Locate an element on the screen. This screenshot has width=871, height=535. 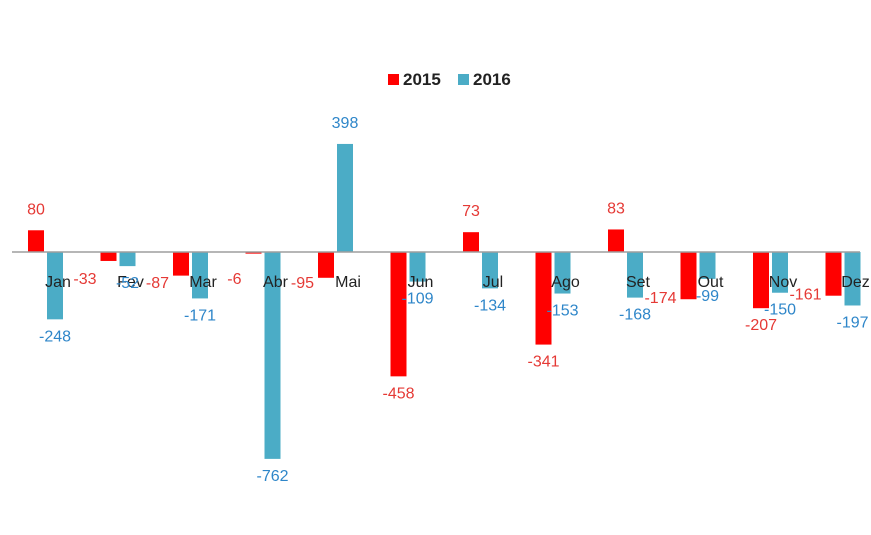
data-label-2015-ago: -341 is located at coordinates (543, 362).